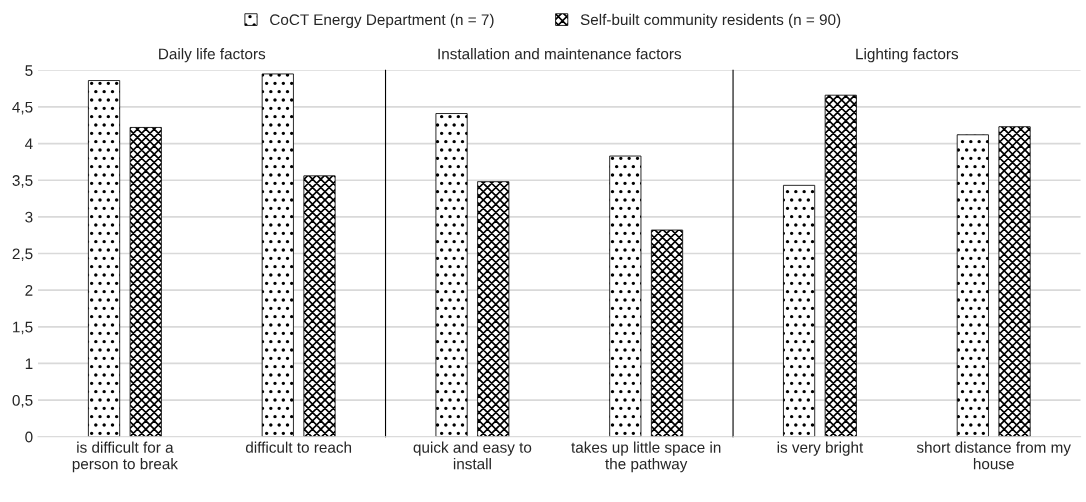 This screenshot has height=502, width=1086. What do you see at coordinates (212, 55) in the screenshot?
I see `chart-title: Daily life factors` at bounding box center [212, 55].